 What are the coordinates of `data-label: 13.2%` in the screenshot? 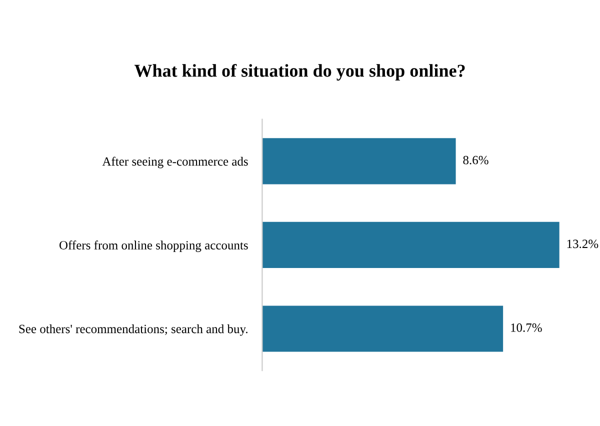 It's located at (582, 244).